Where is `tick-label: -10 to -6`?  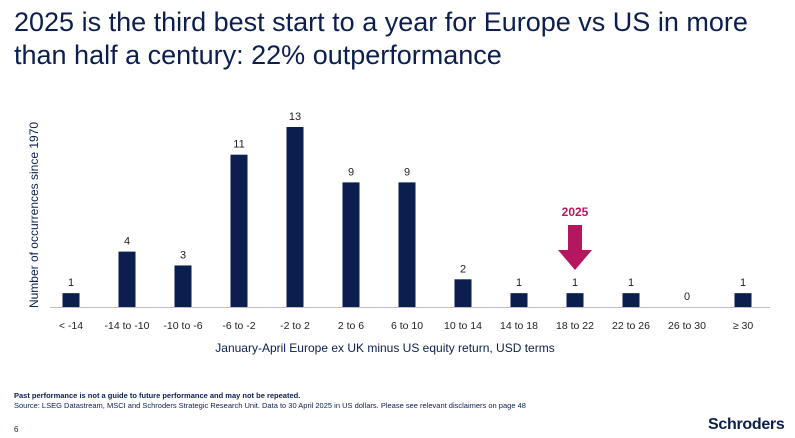
tick-label: -10 to -6 is located at coordinates (182, 326).